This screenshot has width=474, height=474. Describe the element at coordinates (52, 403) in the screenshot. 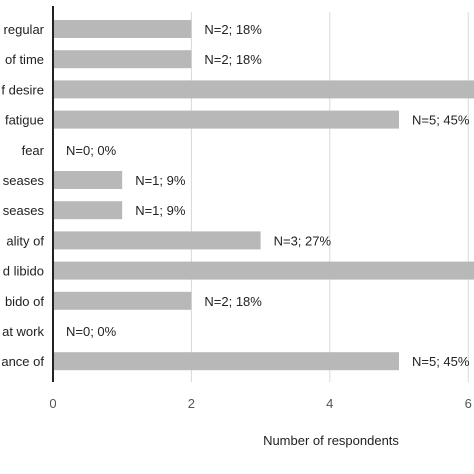

I see `x-tick-label: 0` at that location.